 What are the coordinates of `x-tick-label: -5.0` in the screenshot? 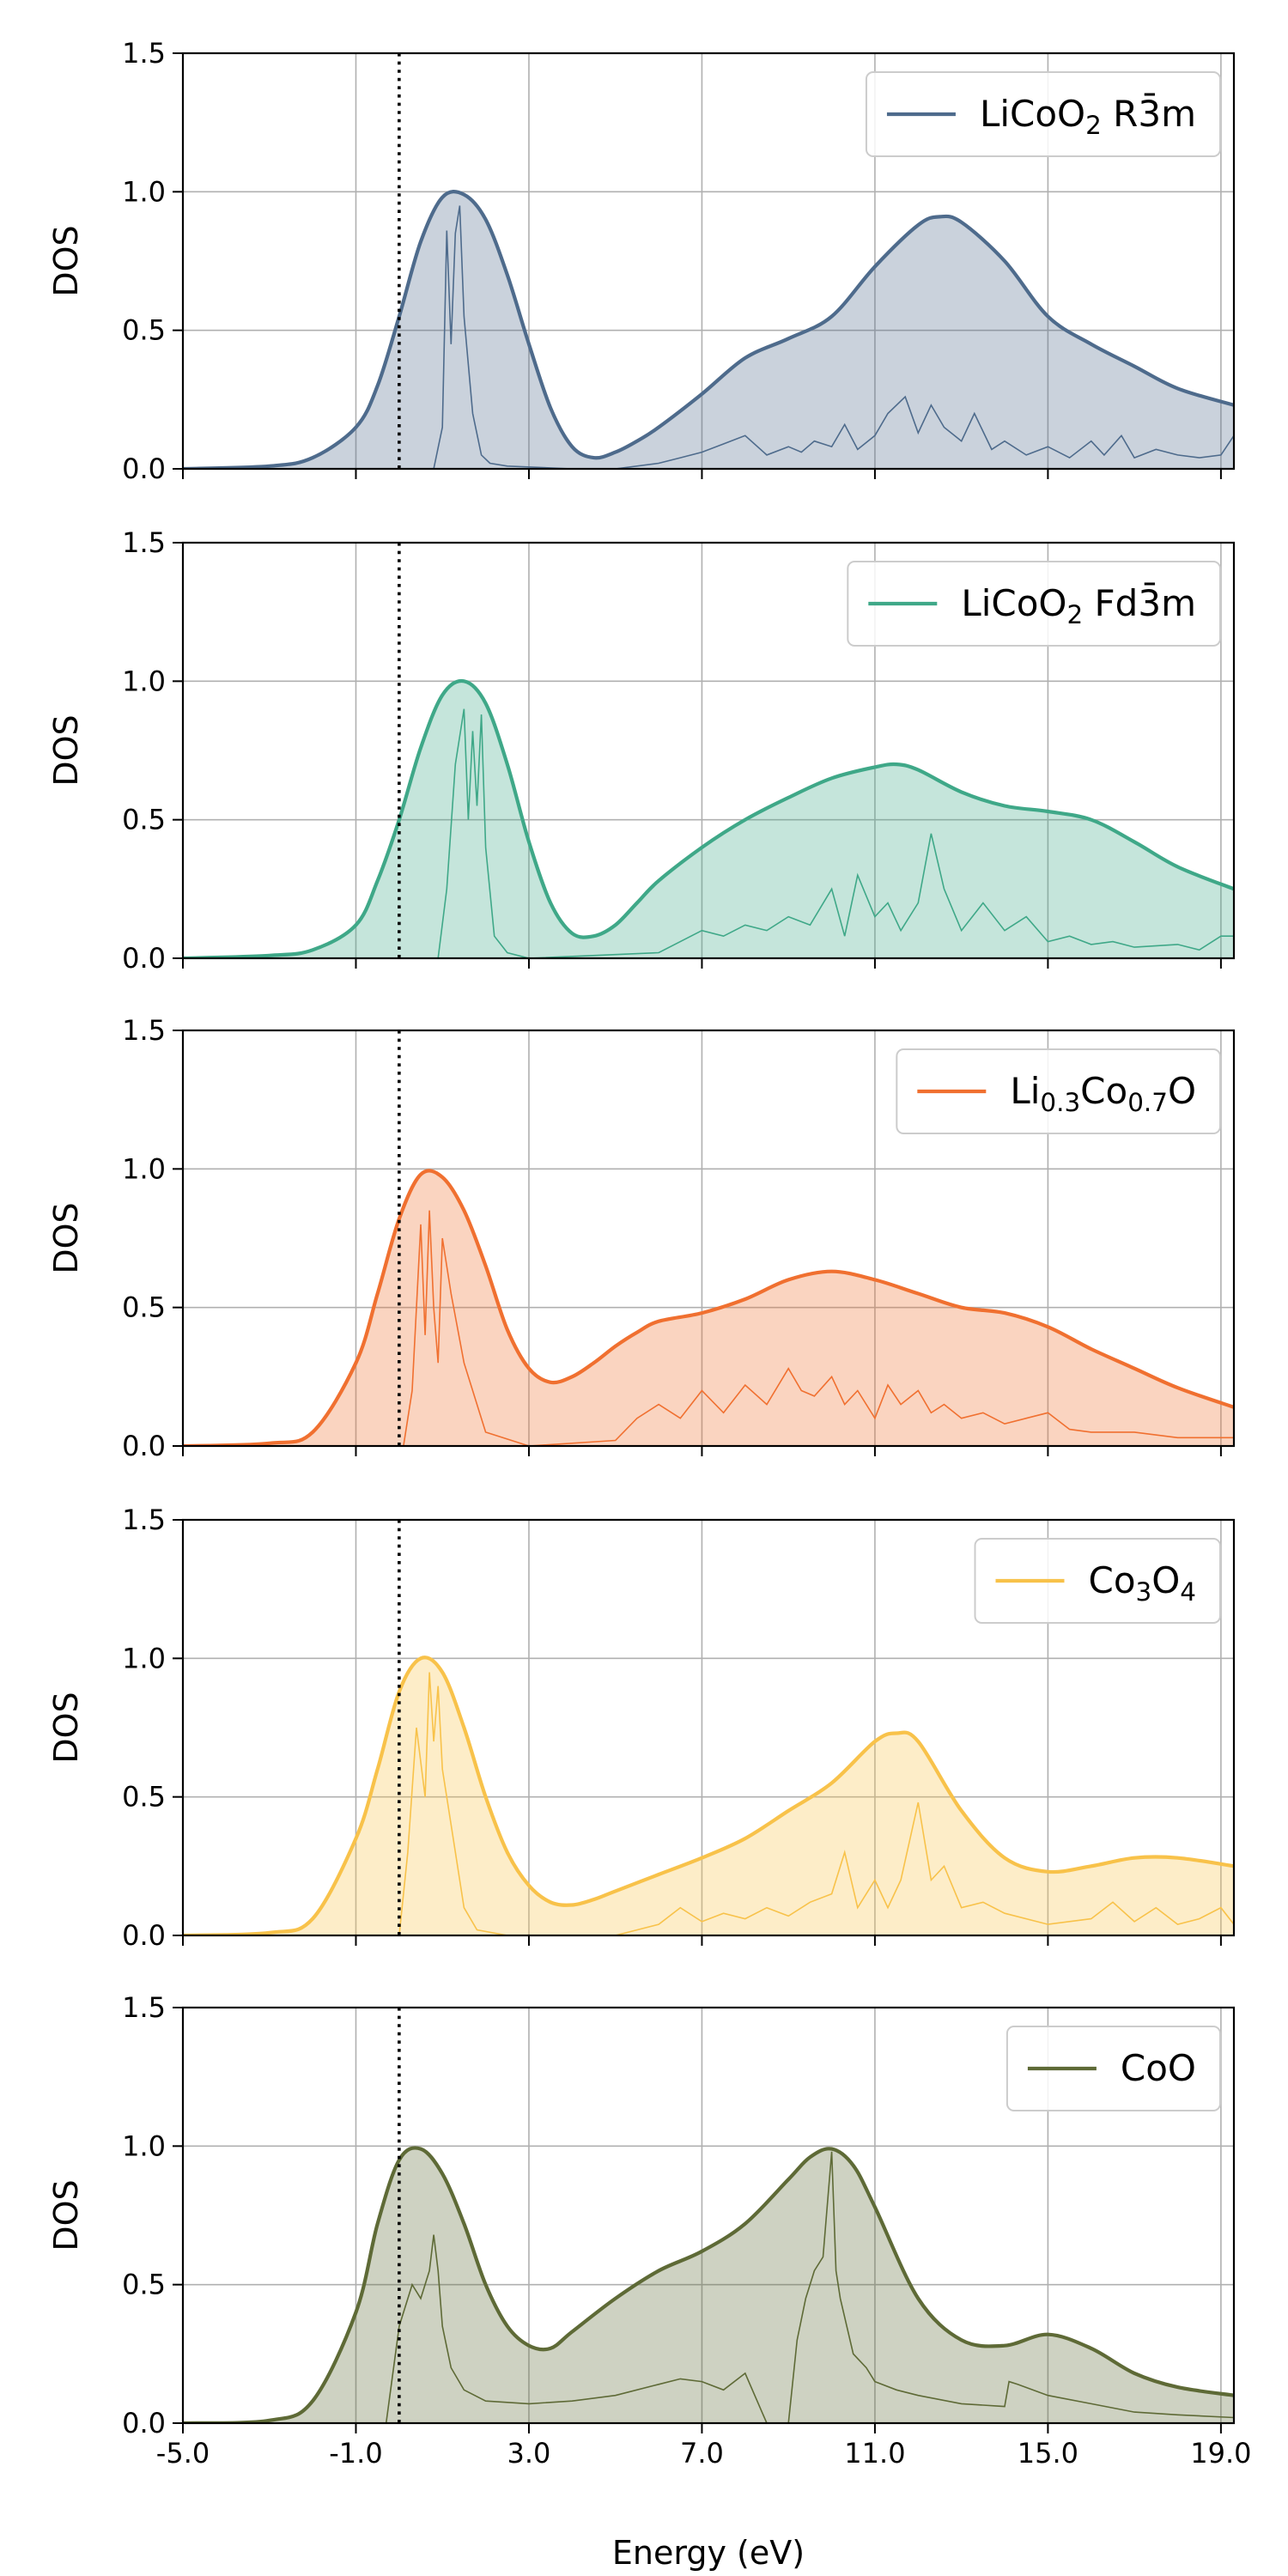 It's located at (183, 2453).